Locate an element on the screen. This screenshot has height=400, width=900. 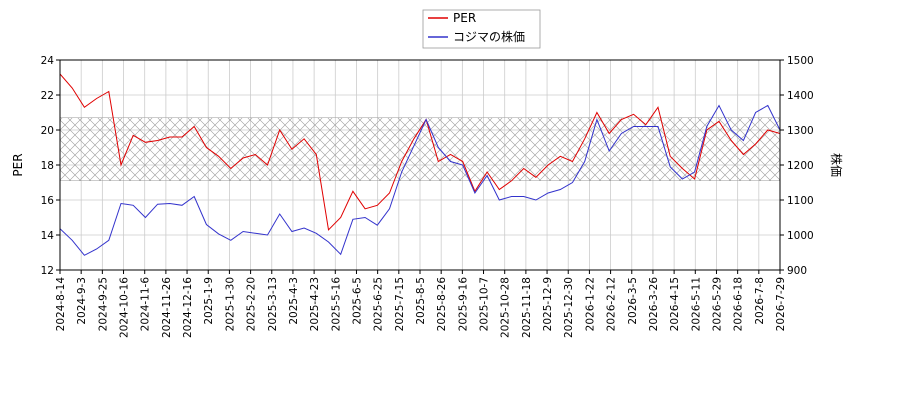
y-tick-label-right: 1300 is located at coordinates (800, 131).